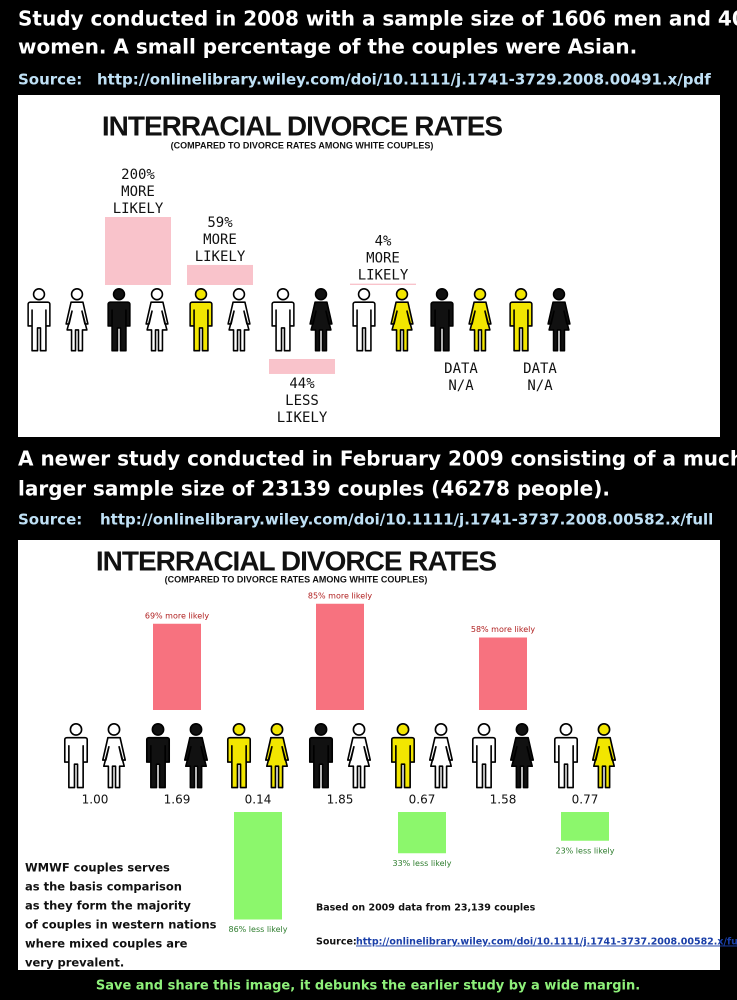 This screenshot has width=737, height=1000. What do you see at coordinates (422, 800) in the screenshot?
I see `ratio-label: 0.67` at bounding box center [422, 800].